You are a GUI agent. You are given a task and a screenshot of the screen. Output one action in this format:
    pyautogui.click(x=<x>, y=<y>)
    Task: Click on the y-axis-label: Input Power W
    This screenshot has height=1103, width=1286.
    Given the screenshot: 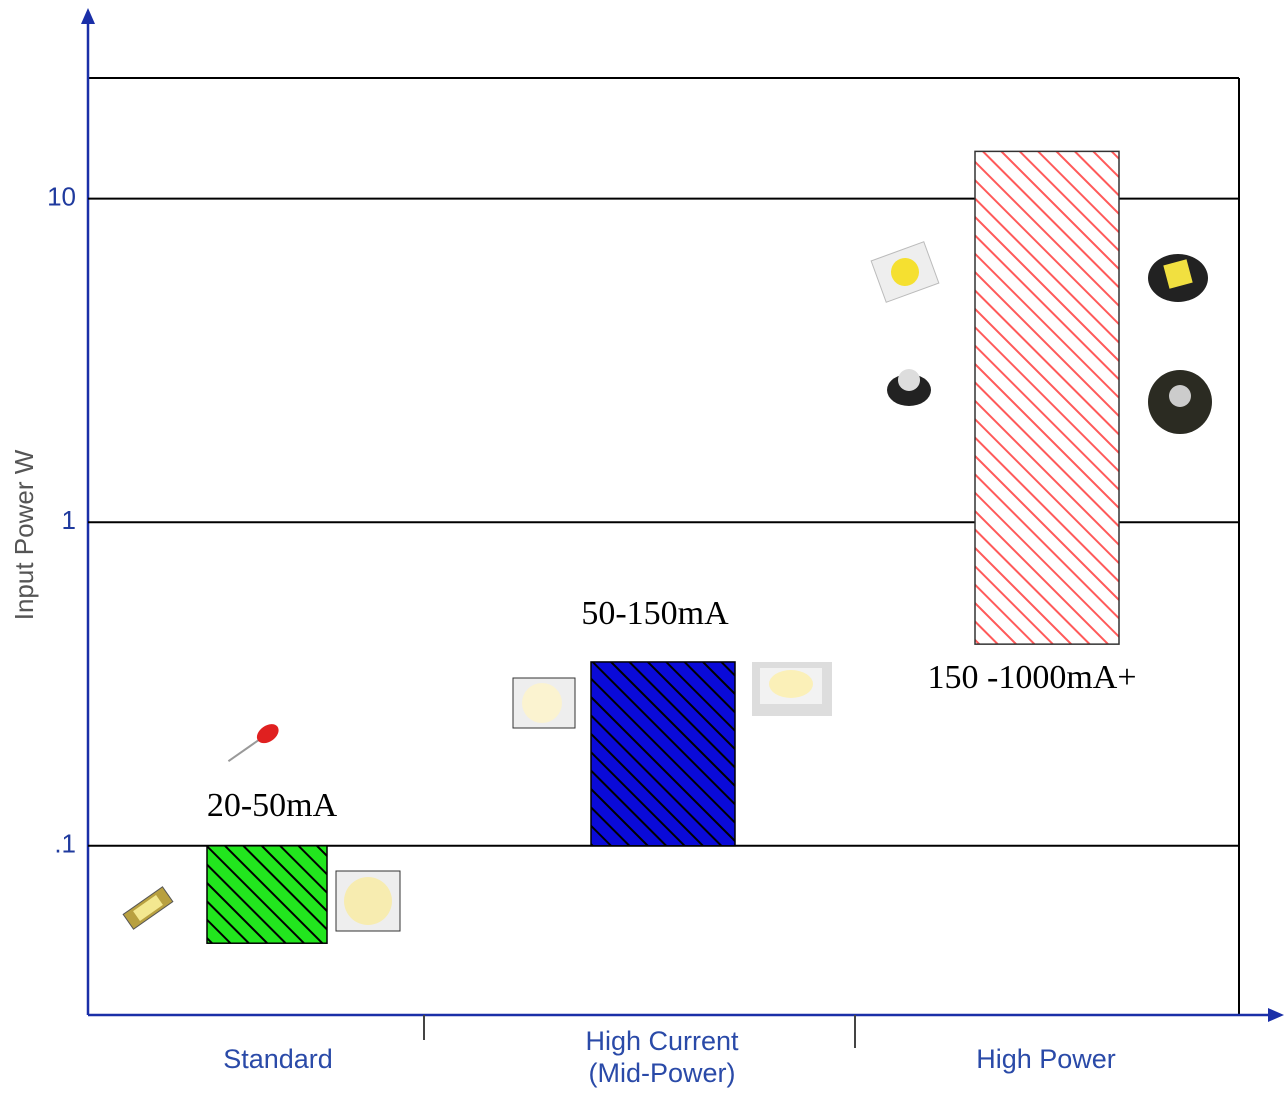 What is the action you would take?
    pyautogui.click(x=24, y=534)
    